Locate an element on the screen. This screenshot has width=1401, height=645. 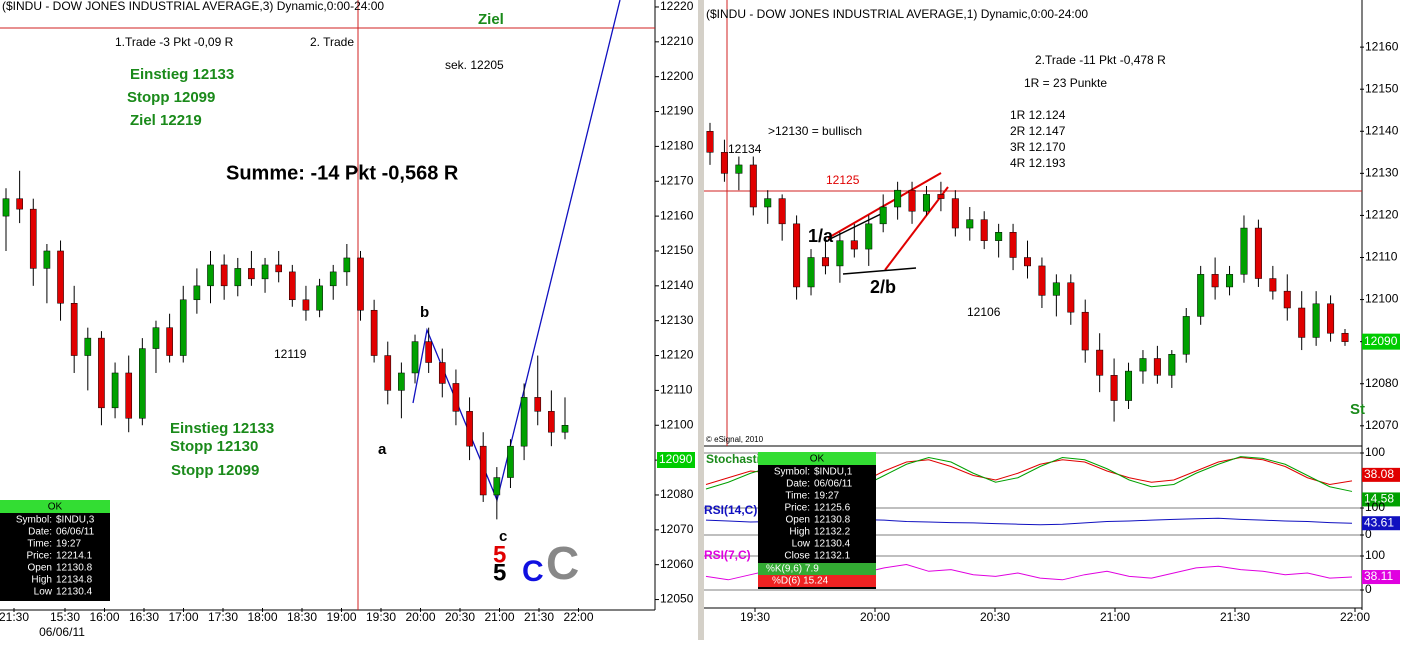
d-row-bg is located at coordinates (817, 581).